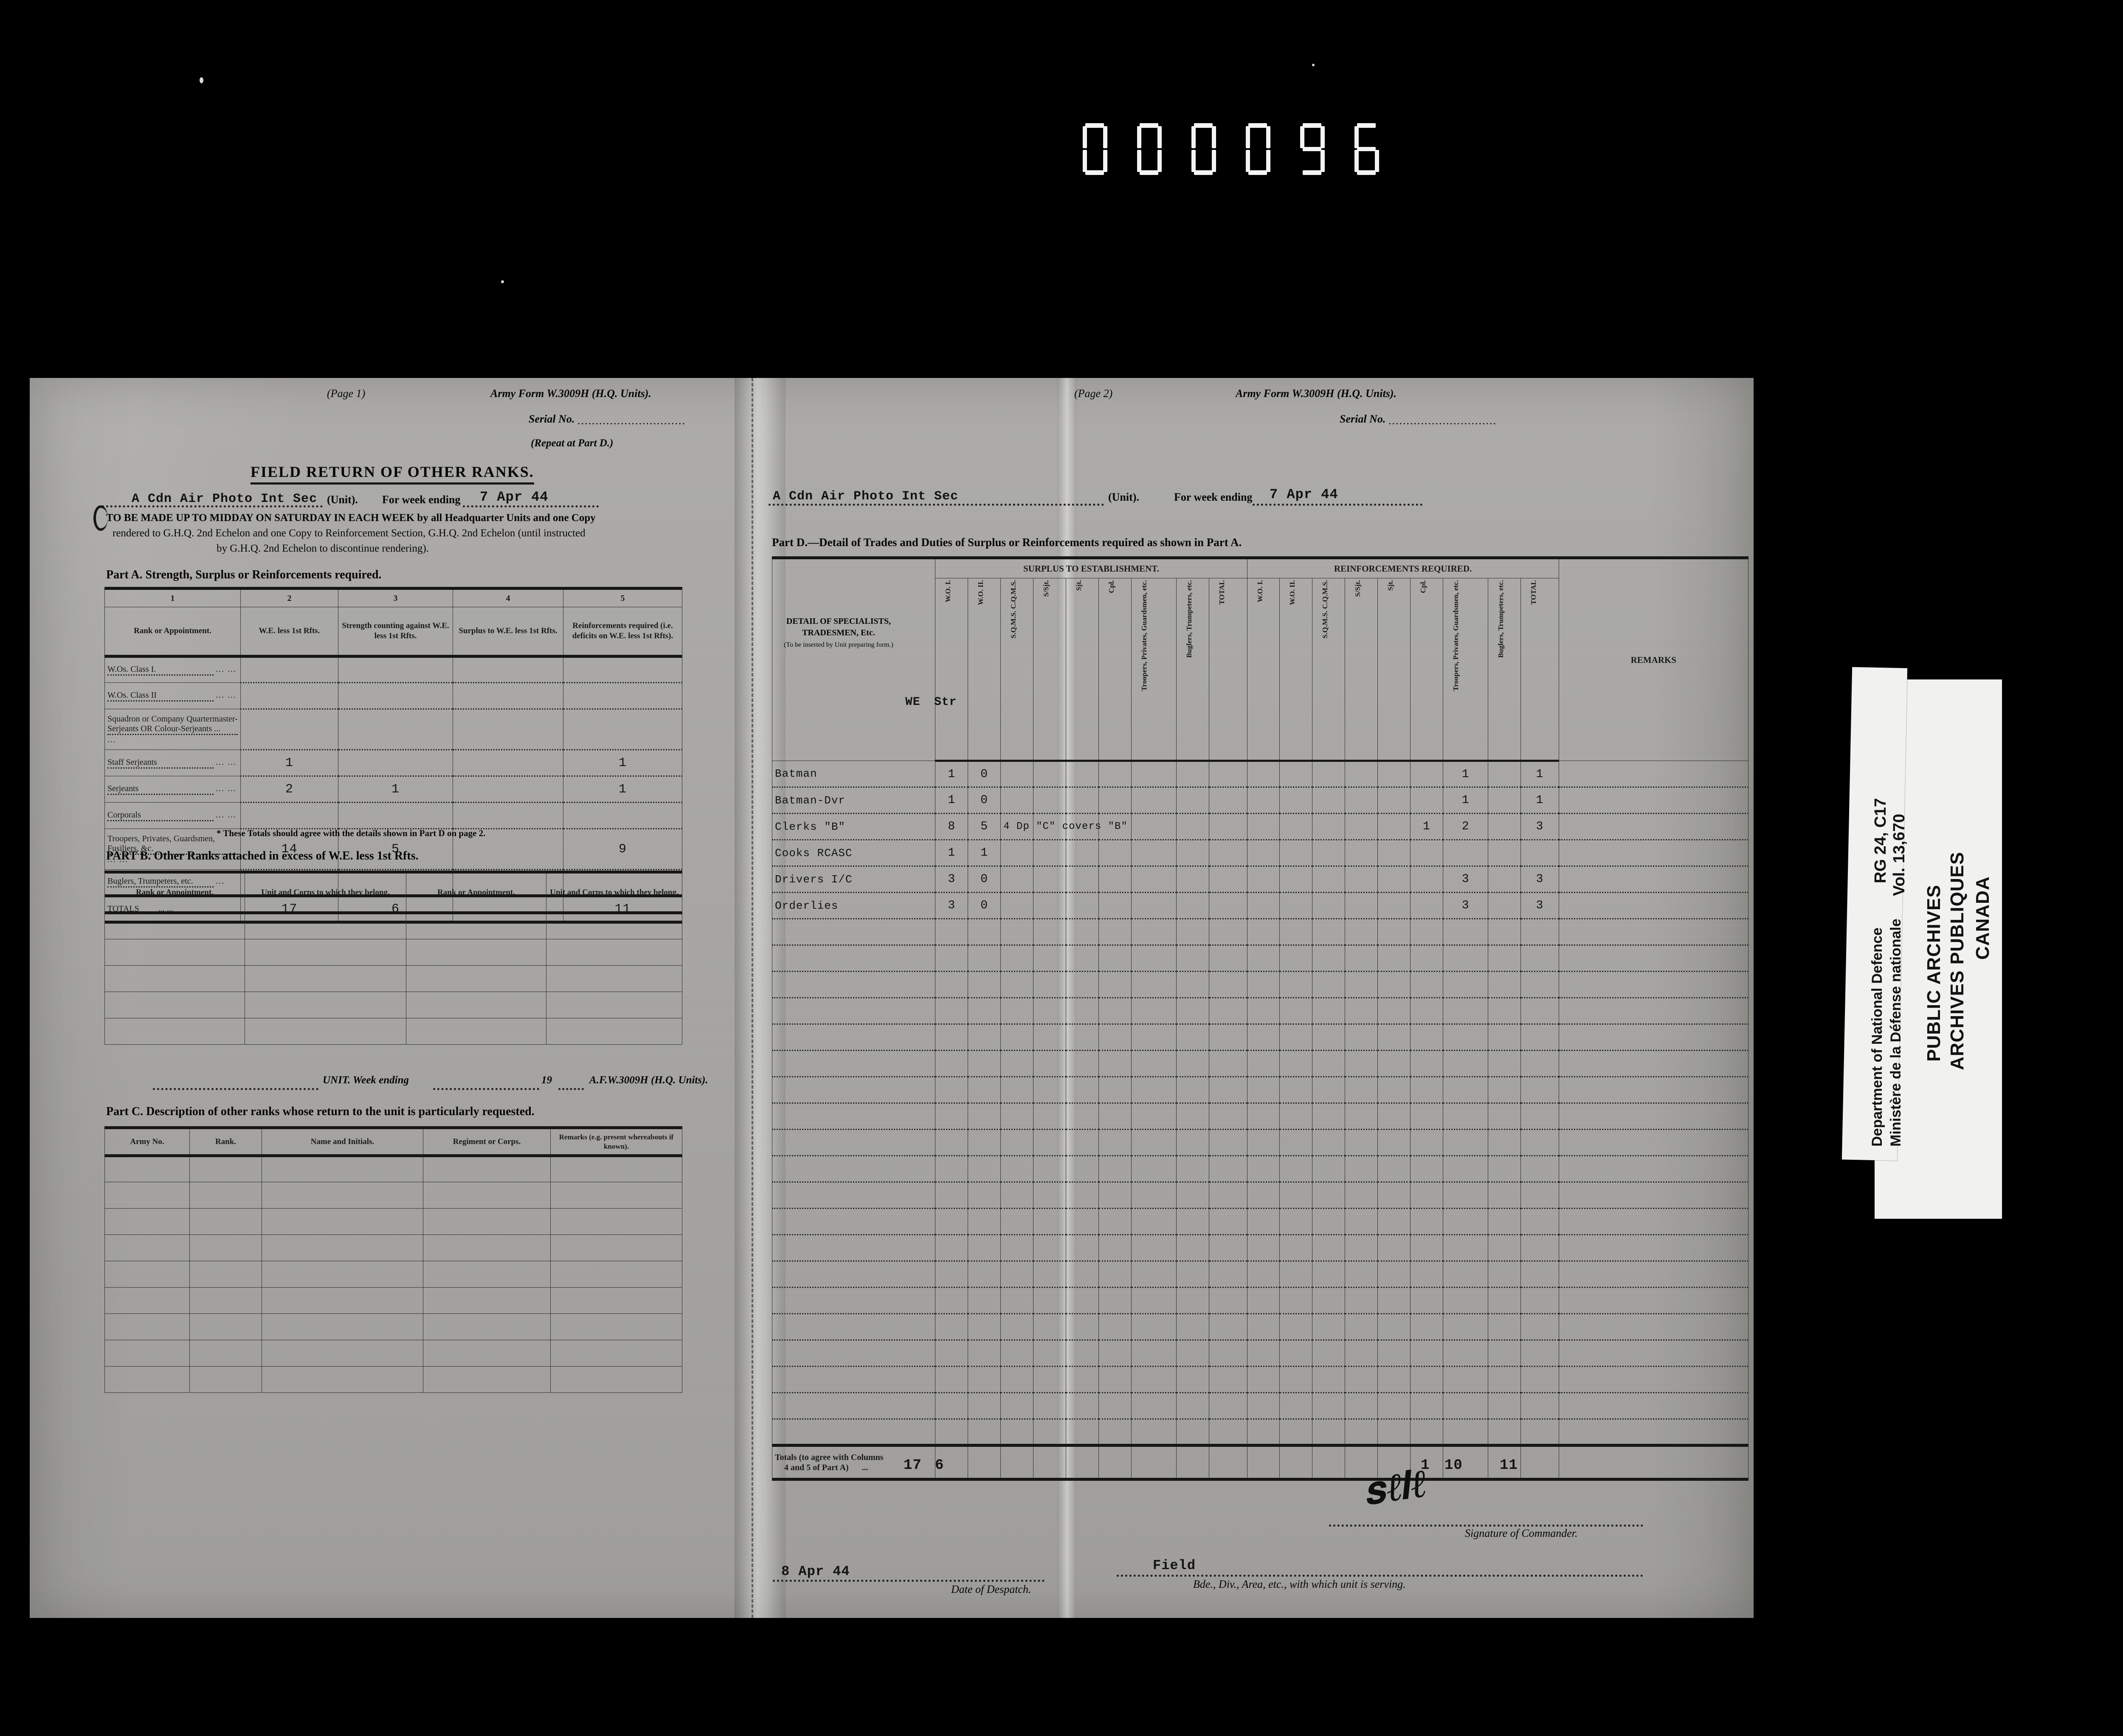 The height and width of the screenshot is (1736, 2123). Describe the element at coordinates (952, 774) in the screenshot. I see `part-d-we-cell: 1` at that location.